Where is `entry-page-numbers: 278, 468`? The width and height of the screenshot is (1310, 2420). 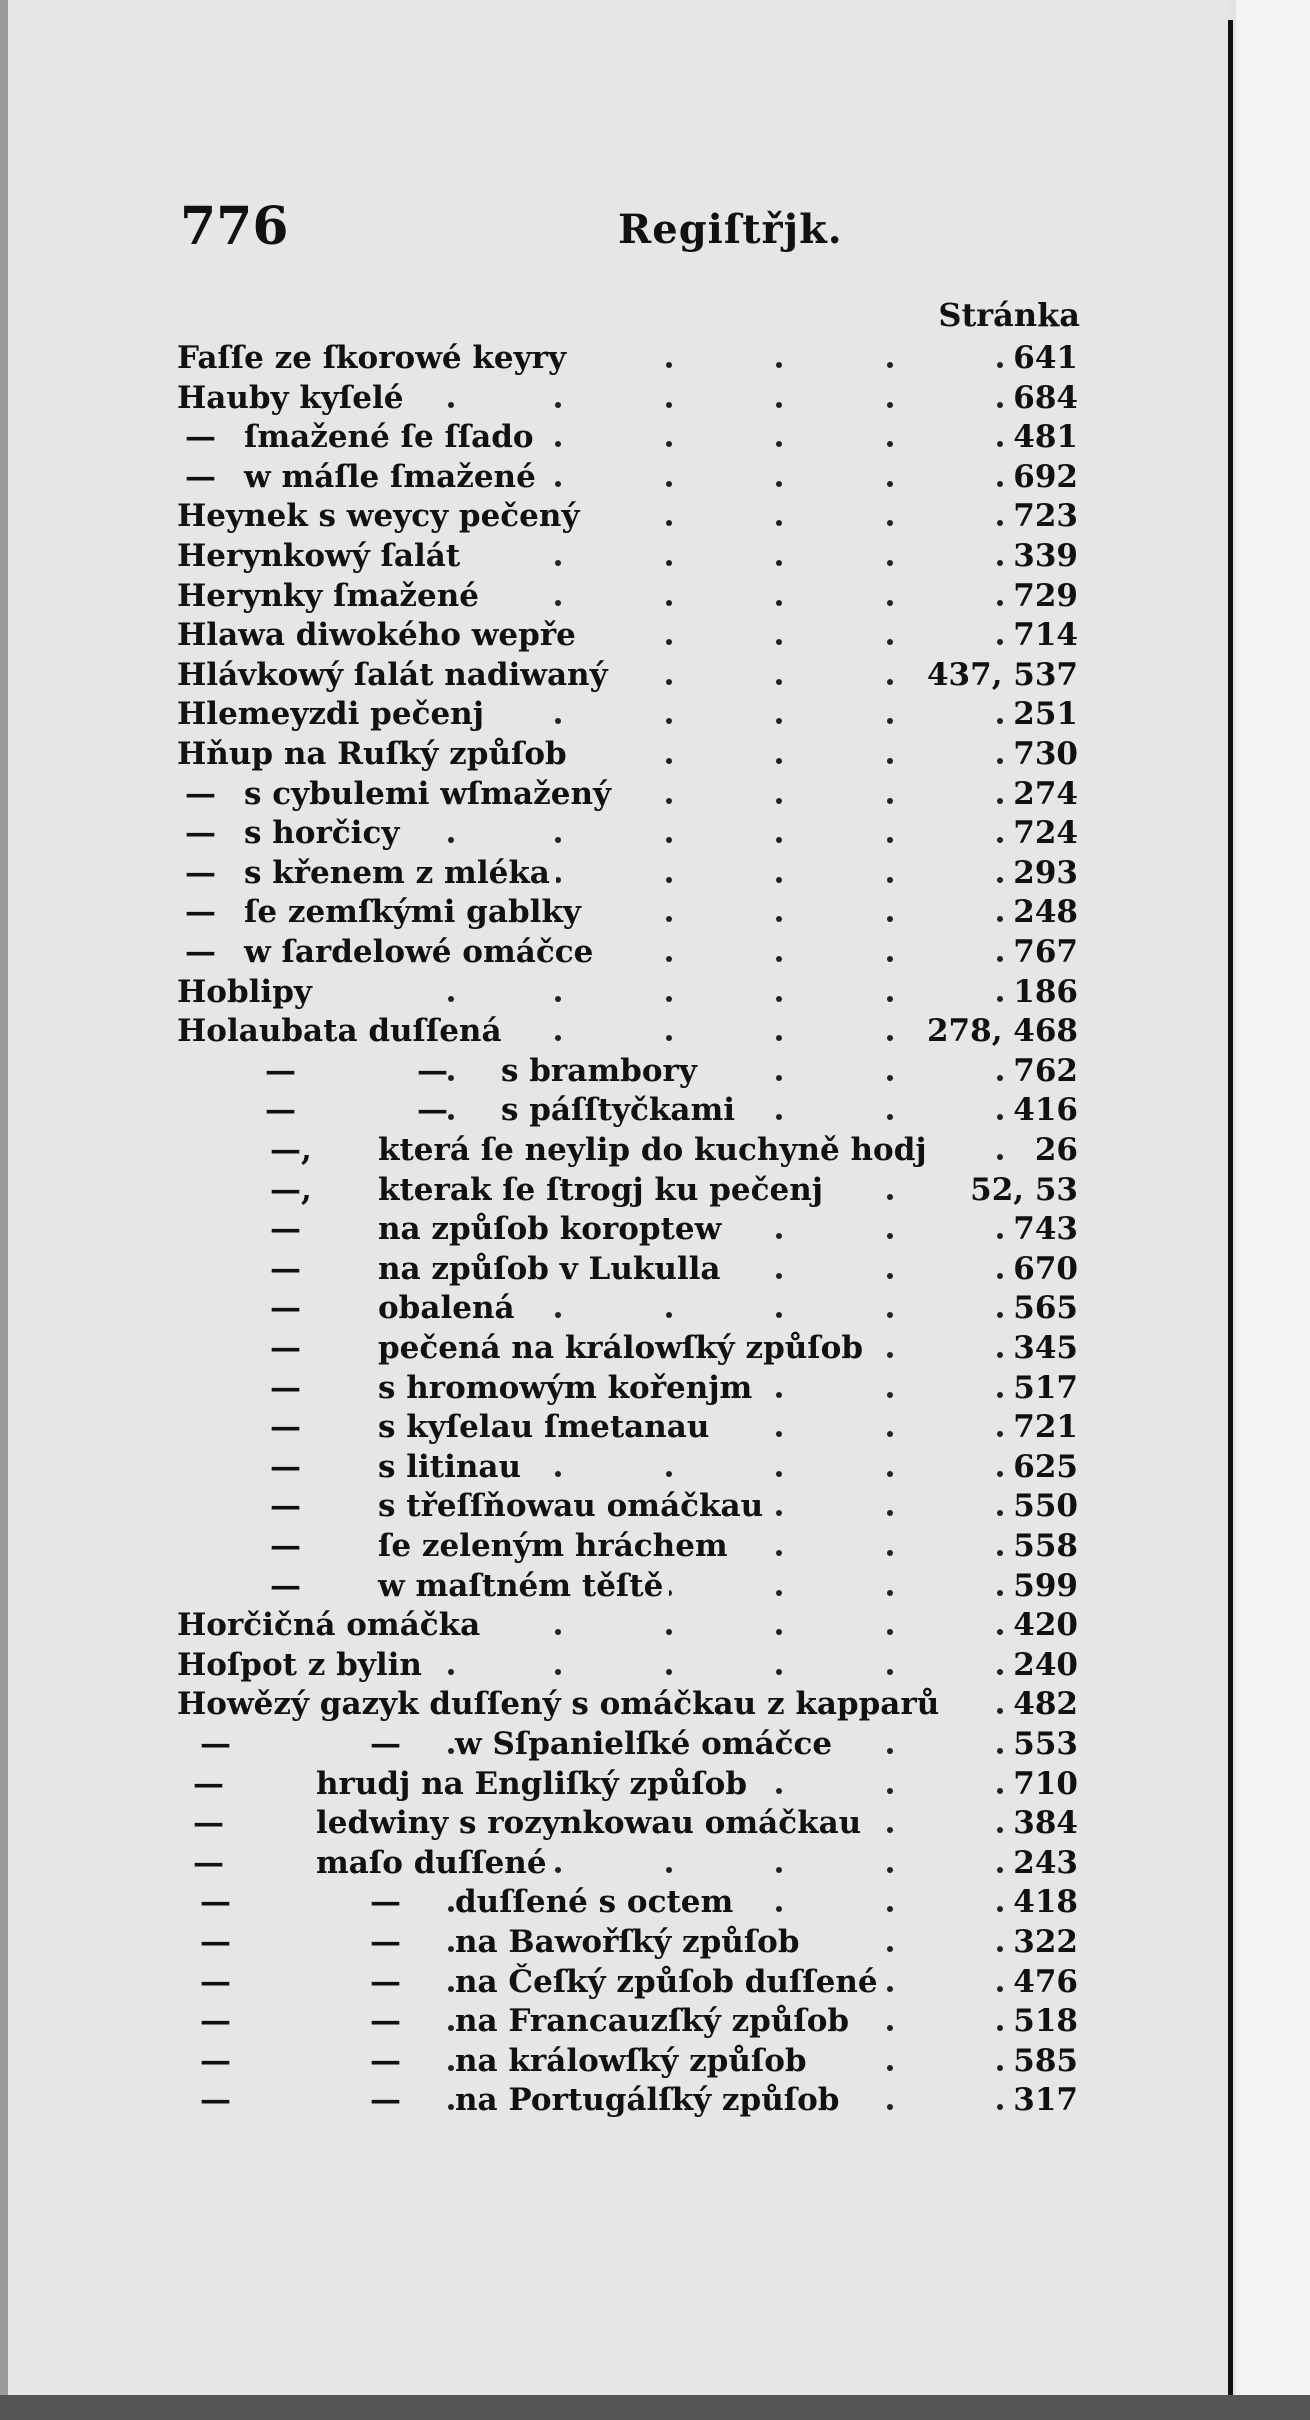 entry-page-numbers: 278, 468 is located at coordinates (999, 1031).